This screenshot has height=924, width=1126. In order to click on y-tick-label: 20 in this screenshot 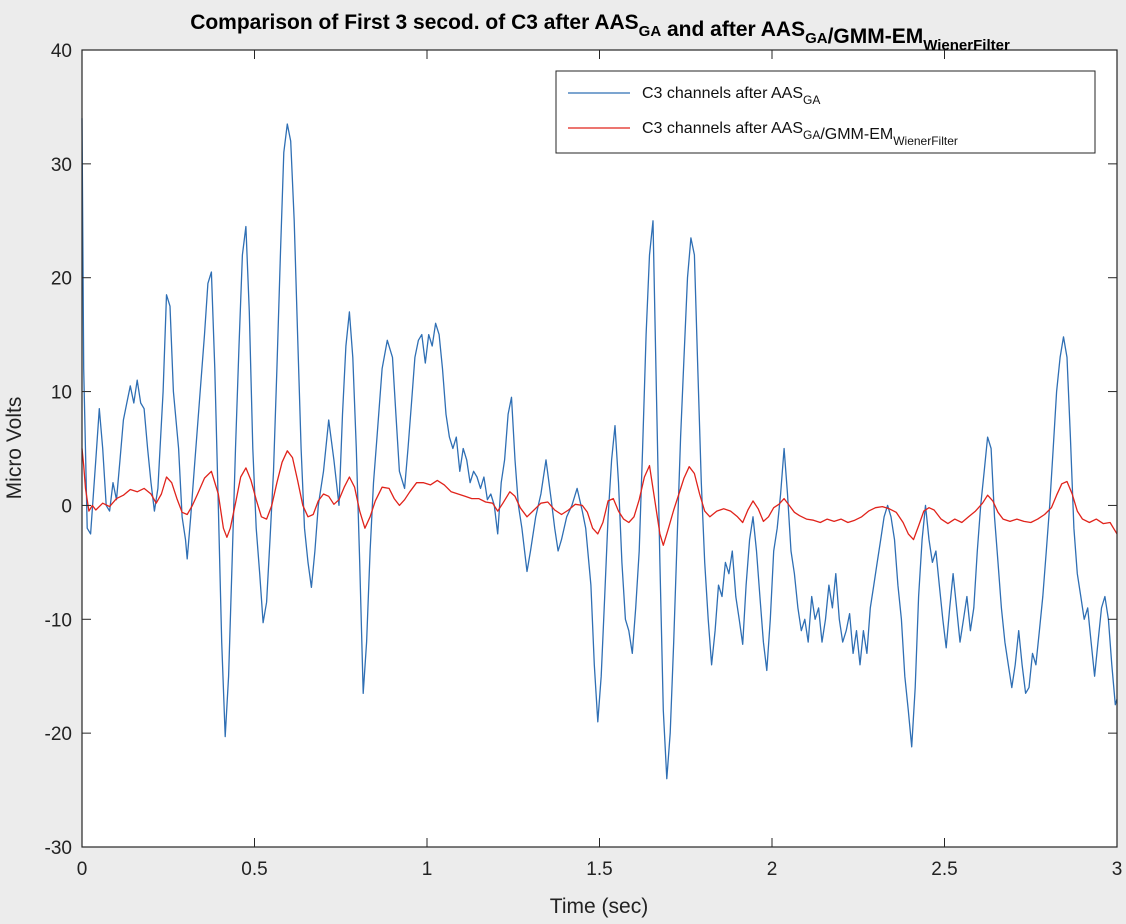, I will do `click(61, 279)`.